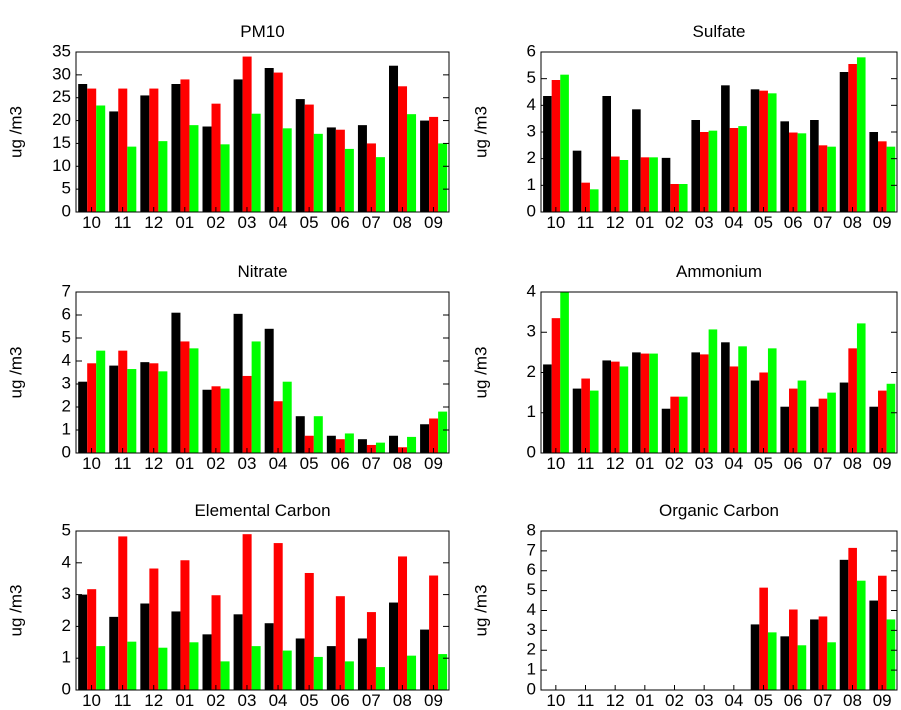  Describe the element at coordinates (531, 451) in the screenshot. I see `y-tick-label: 0` at that location.